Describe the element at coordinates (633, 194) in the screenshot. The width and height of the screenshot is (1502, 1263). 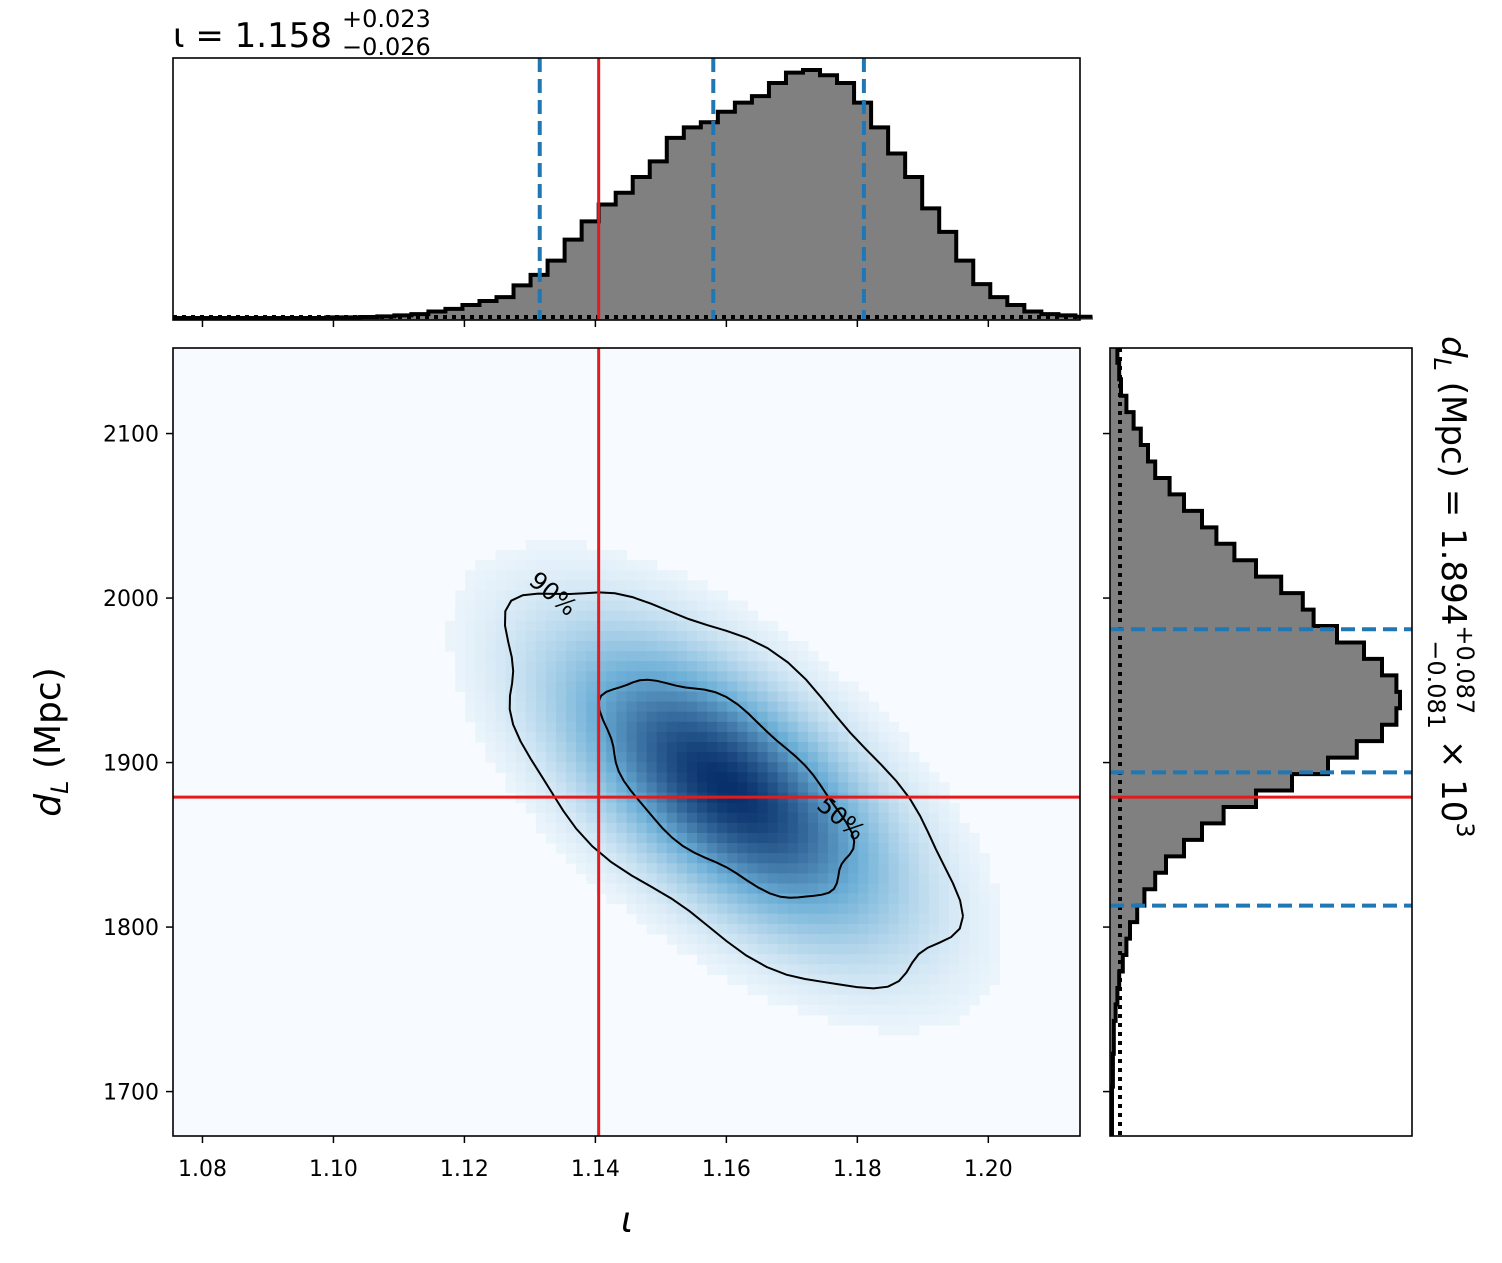
I see `marginal-iota-histogram` at that location.